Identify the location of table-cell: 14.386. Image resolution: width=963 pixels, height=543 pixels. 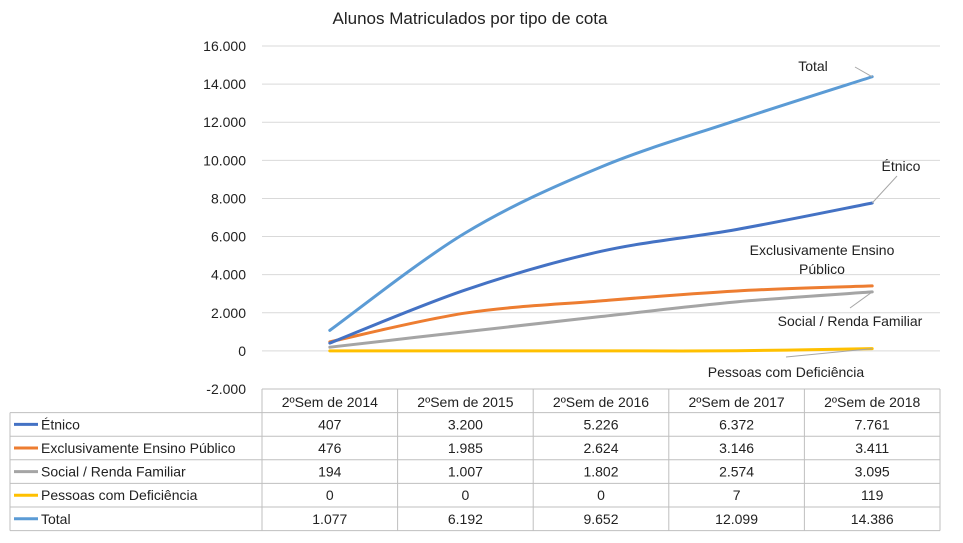
(872, 519).